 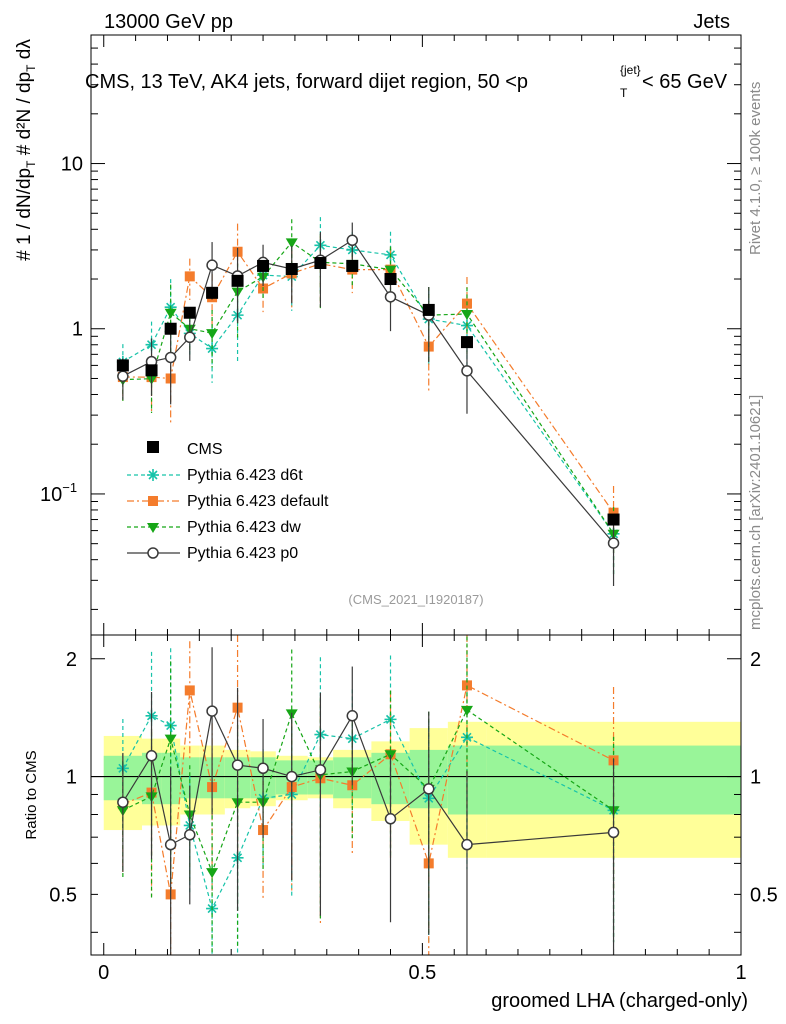 I want to click on legend-label-1: Pythia 6.423 default, so click(x=258, y=501).